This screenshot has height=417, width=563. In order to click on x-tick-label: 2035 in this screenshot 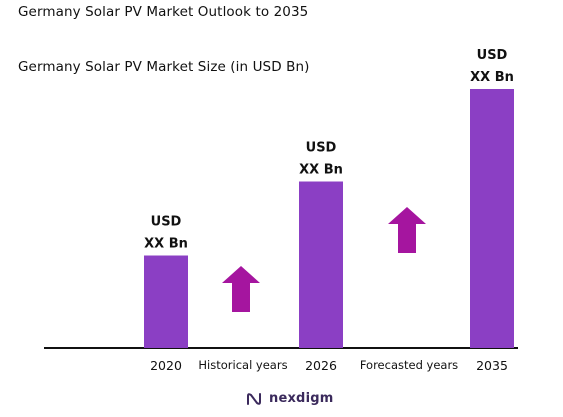, I will do `click(492, 365)`.